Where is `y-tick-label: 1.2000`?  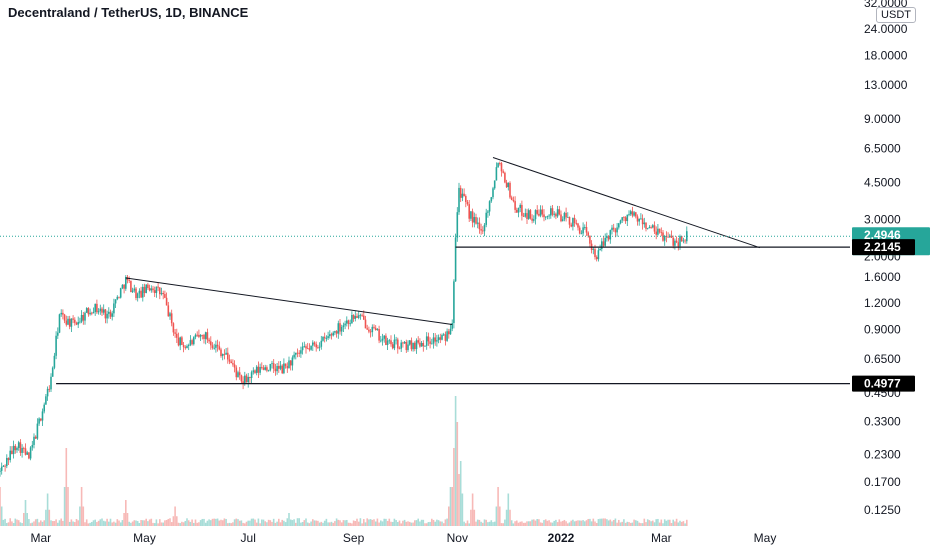
y-tick-label: 1.2000 is located at coordinates (882, 303).